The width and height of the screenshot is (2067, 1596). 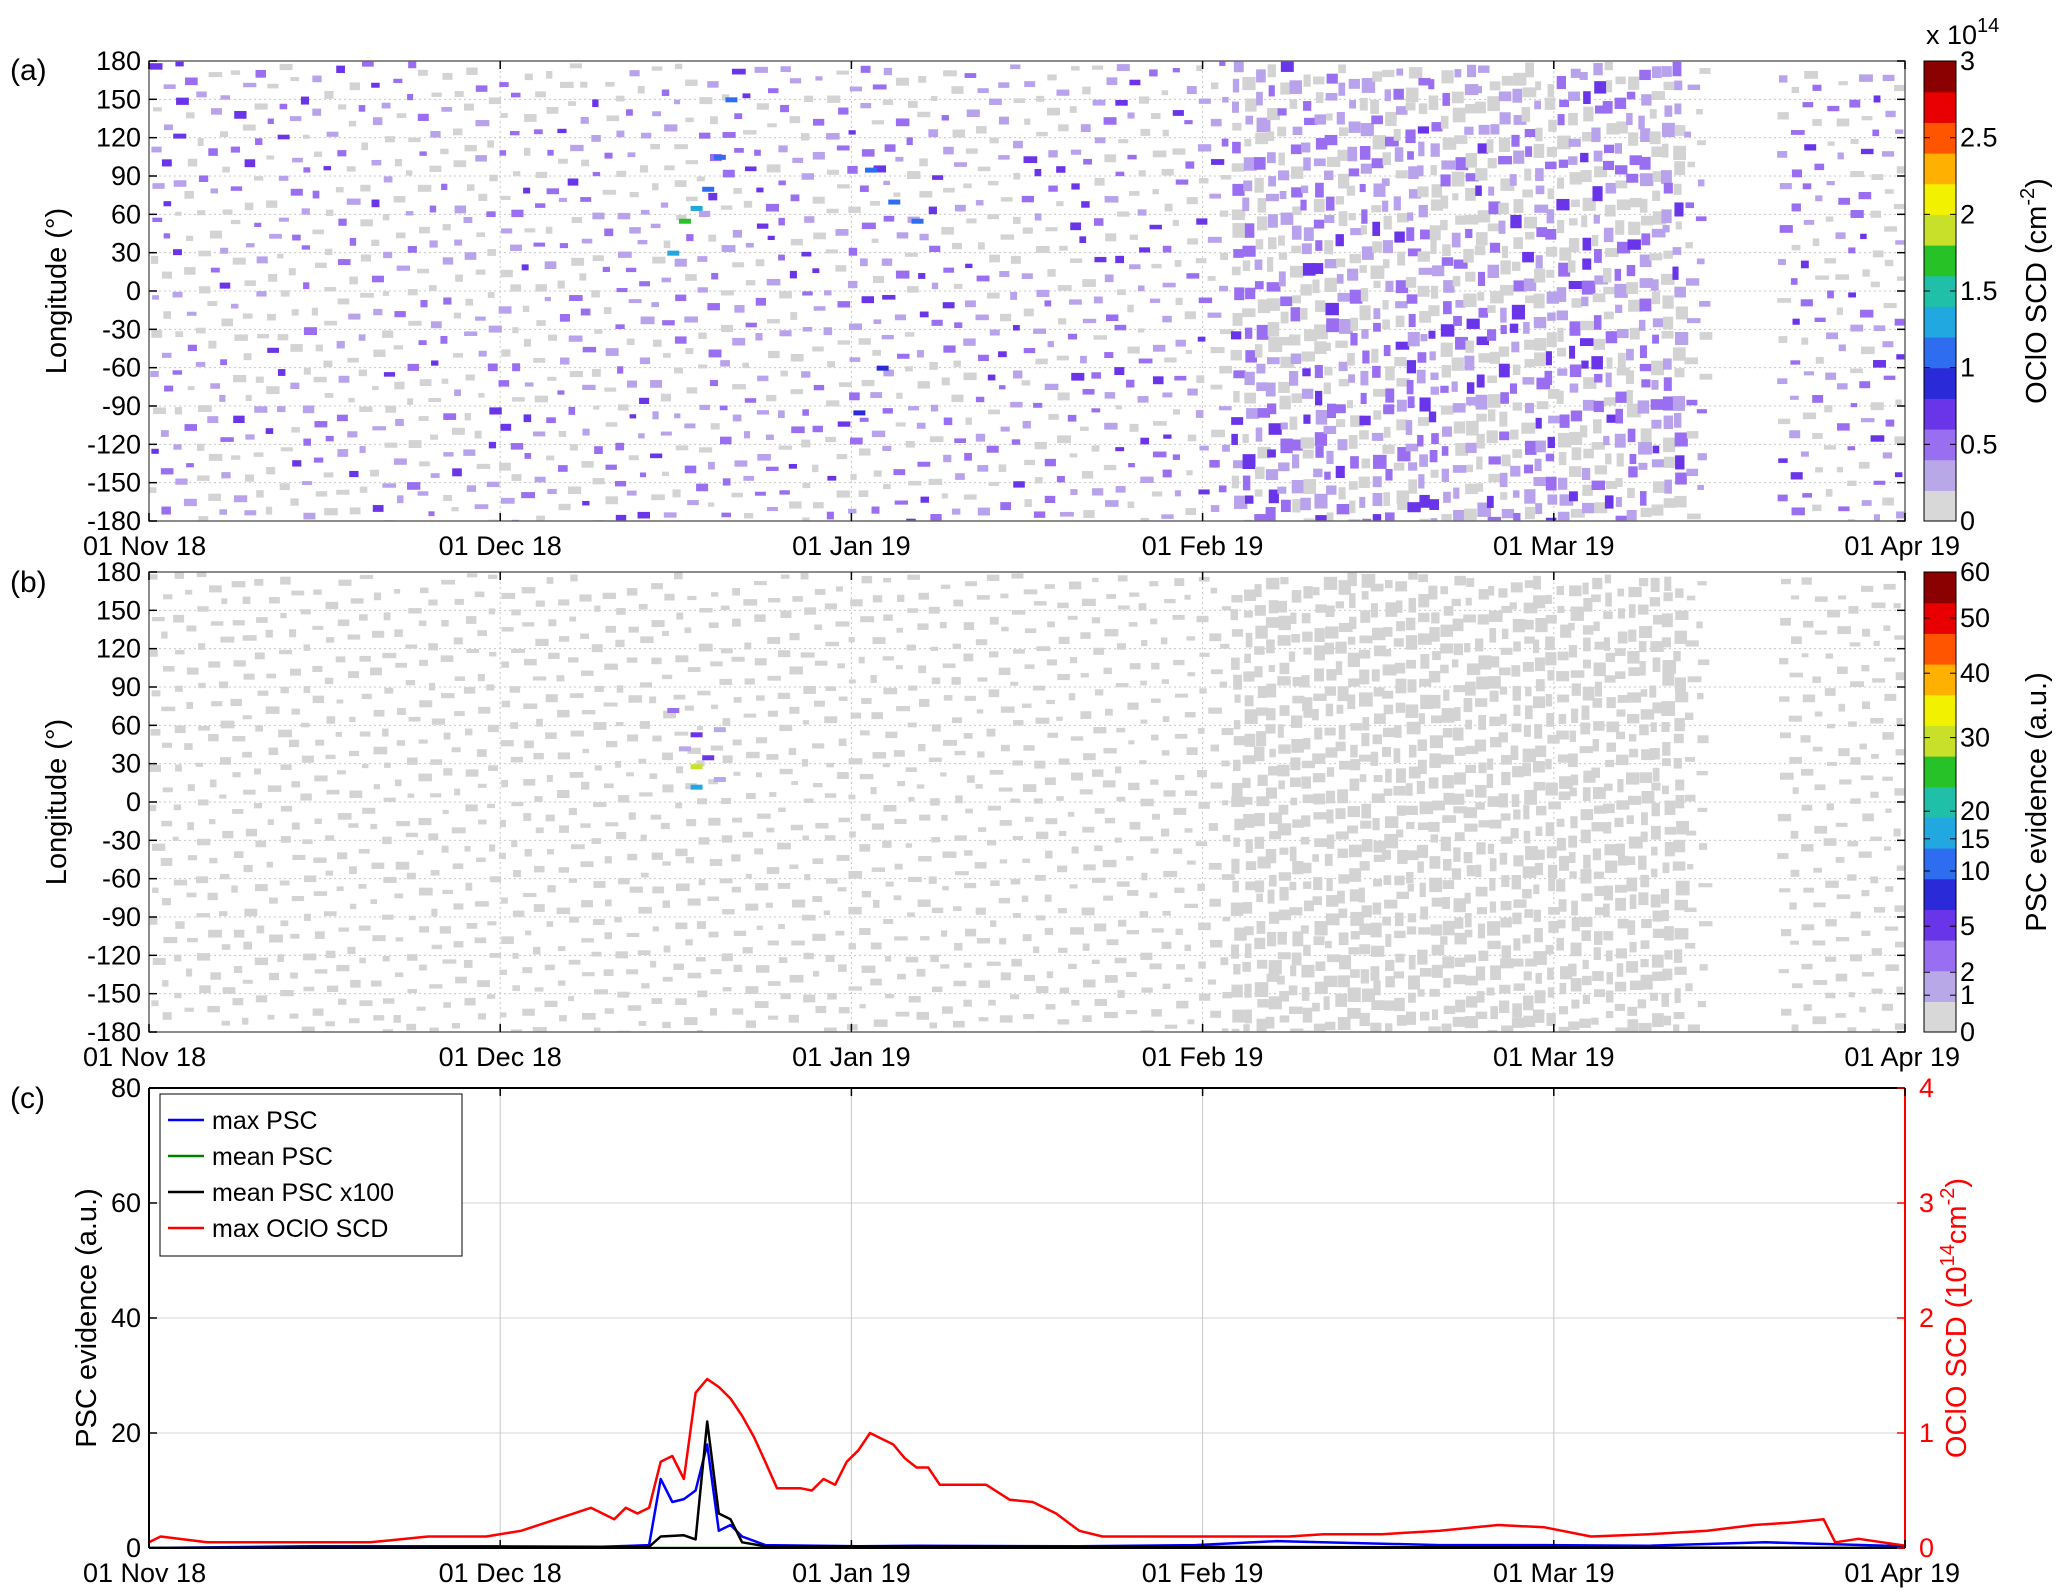 What do you see at coordinates (1203, 1057) in the screenshot?
I see `panel-b-xtick-label: 01 Feb 19` at bounding box center [1203, 1057].